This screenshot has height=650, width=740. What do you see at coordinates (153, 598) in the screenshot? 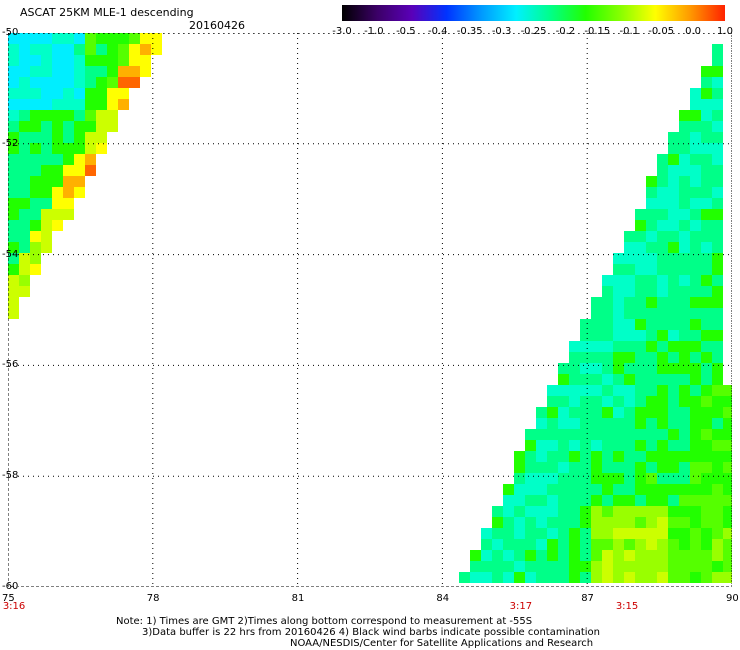
I see `lon-tick-label: 78` at bounding box center [153, 598].